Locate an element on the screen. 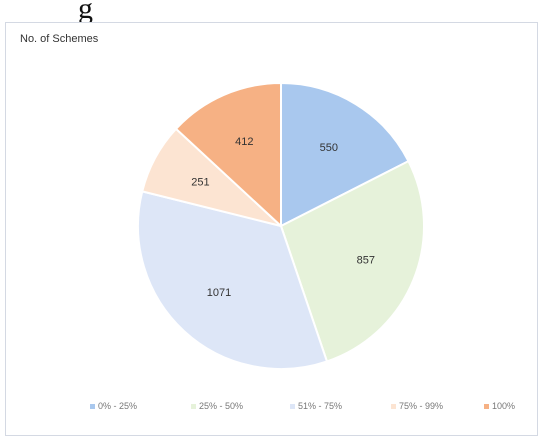 This screenshot has width=544, height=440. chart-legend: 0% - 25% 25% - 50% 51% - 75% 75% - 99% 100% is located at coordinates (271, 408).